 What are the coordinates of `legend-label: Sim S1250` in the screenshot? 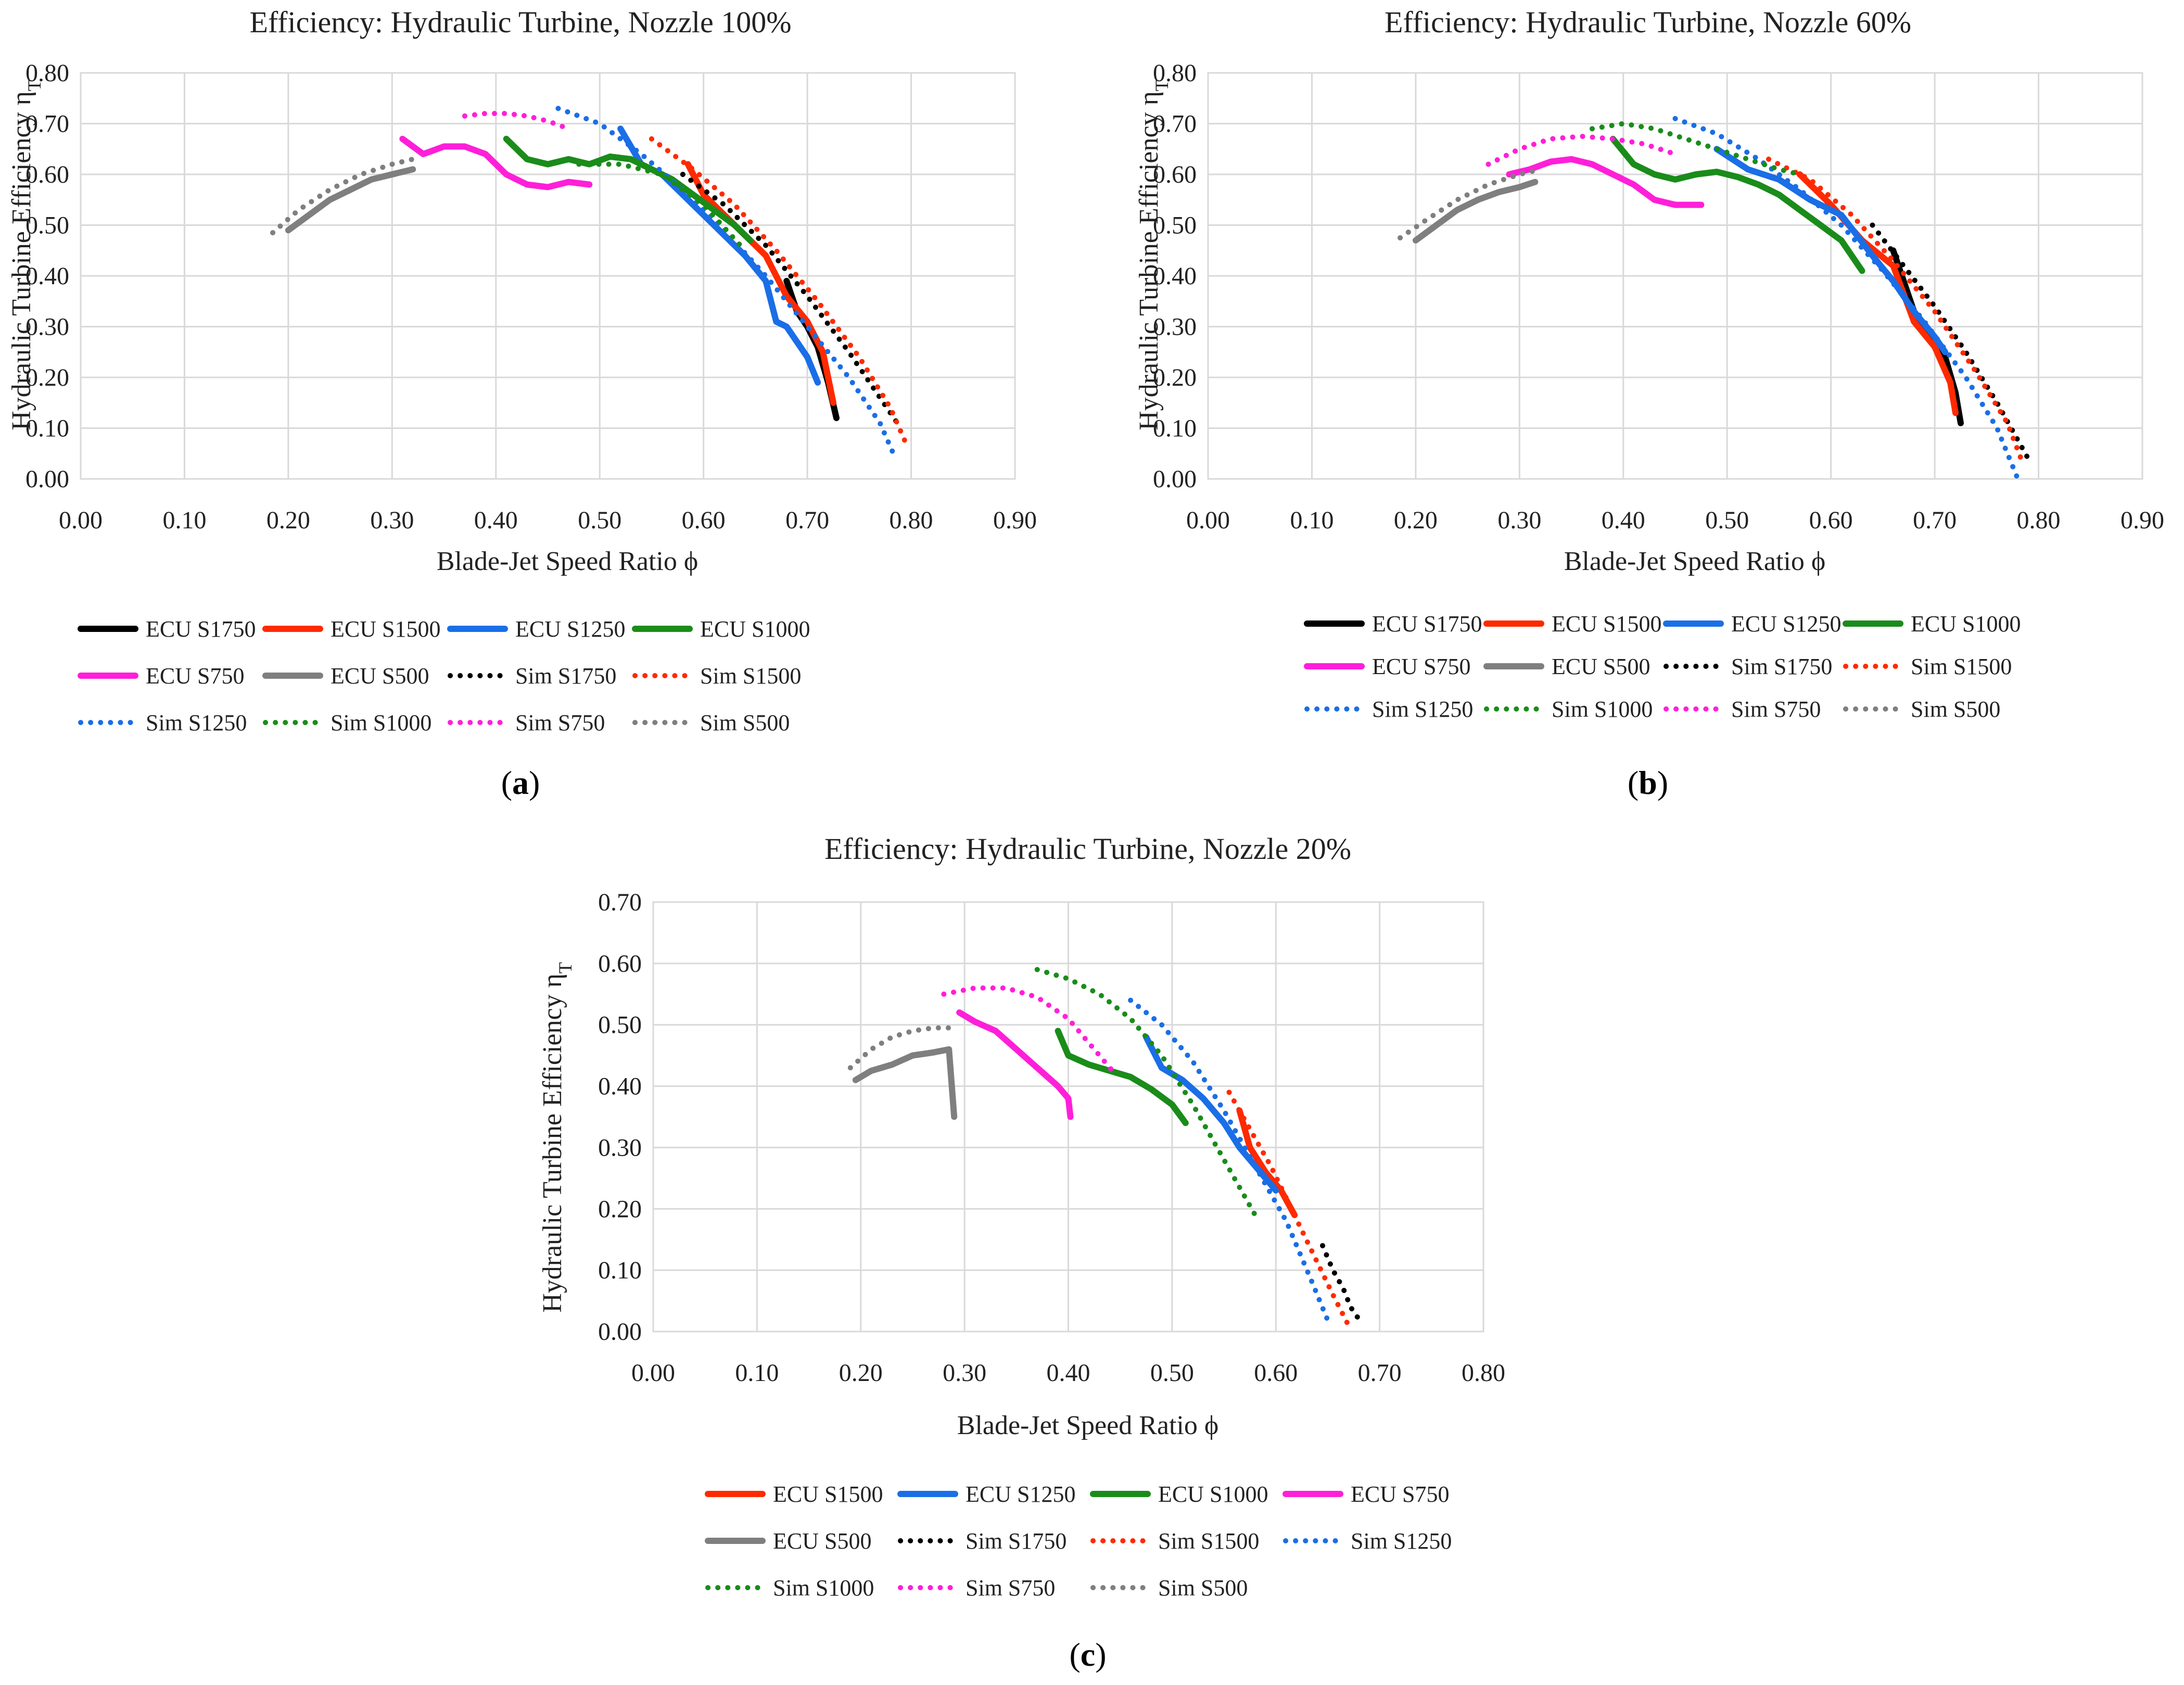 It's located at (1401, 1541).